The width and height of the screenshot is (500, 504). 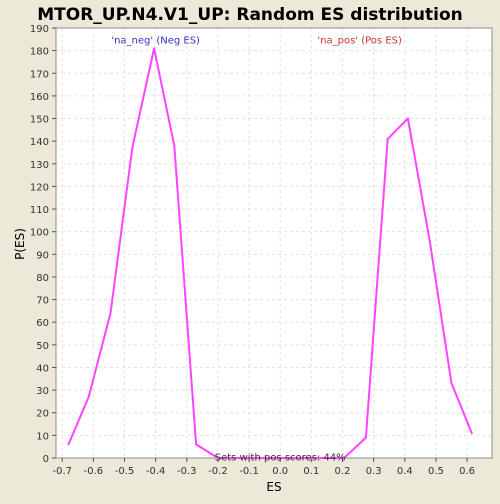 What do you see at coordinates (125, 471) in the screenshot?
I see `x-tick-label: -0.5` at bounding box center [125, 471].